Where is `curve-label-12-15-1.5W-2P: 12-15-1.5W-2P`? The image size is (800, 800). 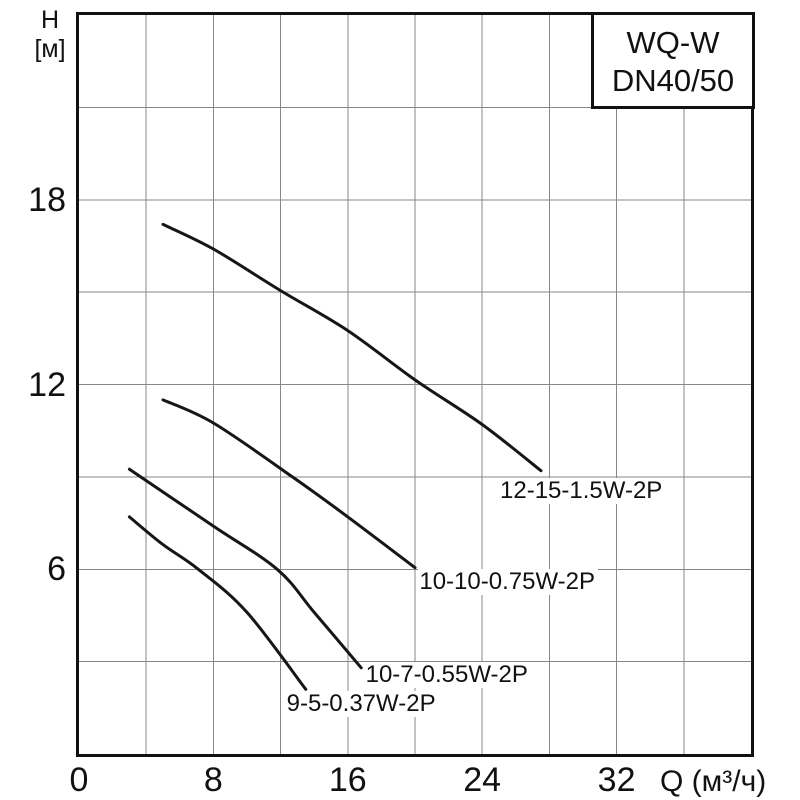 curve-label-12-15-1.5W-2P: 12-15-1.5W-2P is located at coordinates (582, 491).